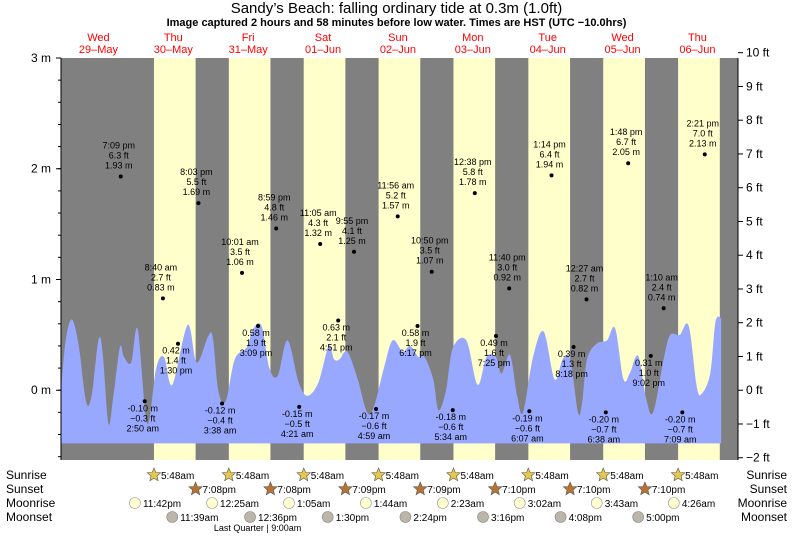 The image size is (793, 537). I want to click on tide-label-line1: 2:21 pm, so click(703, 123).